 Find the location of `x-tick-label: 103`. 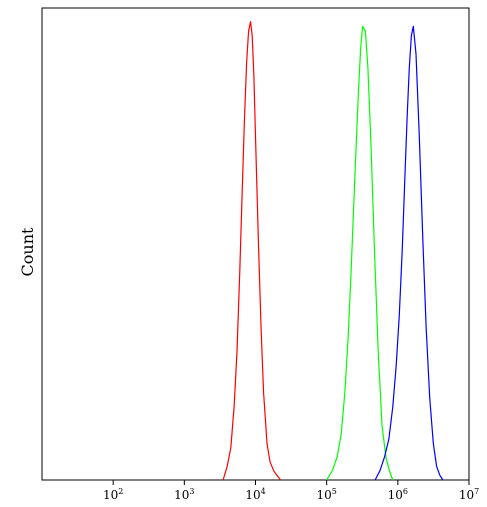

x-tick-label: 103 is located at coordinates (184, 494).